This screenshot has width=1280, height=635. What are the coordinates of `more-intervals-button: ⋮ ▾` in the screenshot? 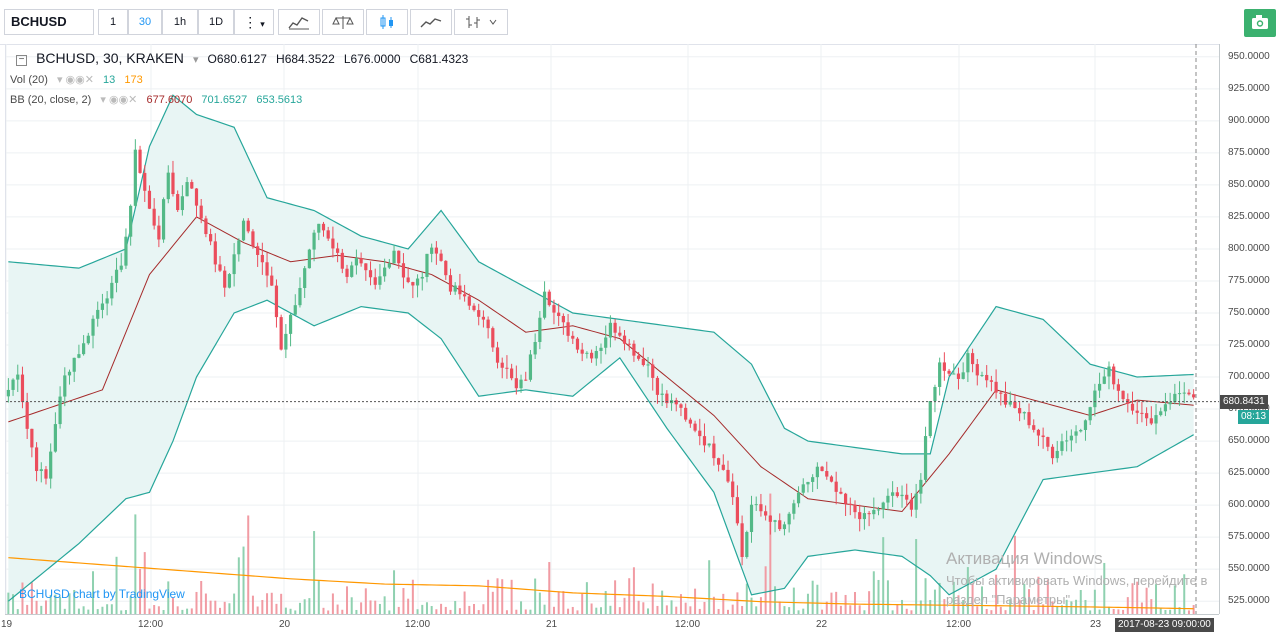 It's located at (254, 22).